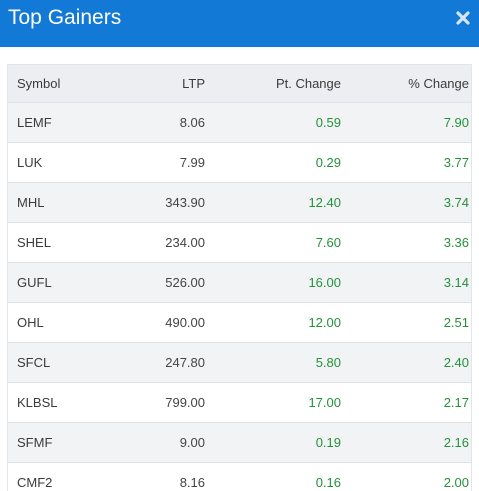 This screenshot has width=479, height=491. Describe the element at coordinates (165, 84) in the screenshot. I see `column-header-ltp: LTP` at that location.